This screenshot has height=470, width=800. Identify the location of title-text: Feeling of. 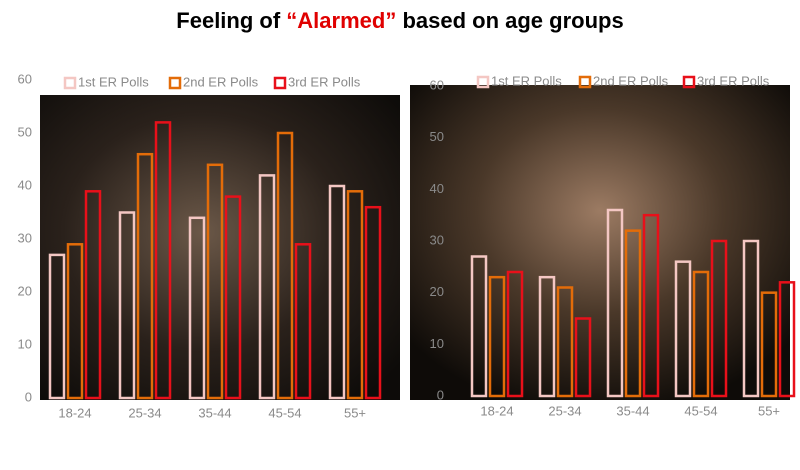
(231, 20).